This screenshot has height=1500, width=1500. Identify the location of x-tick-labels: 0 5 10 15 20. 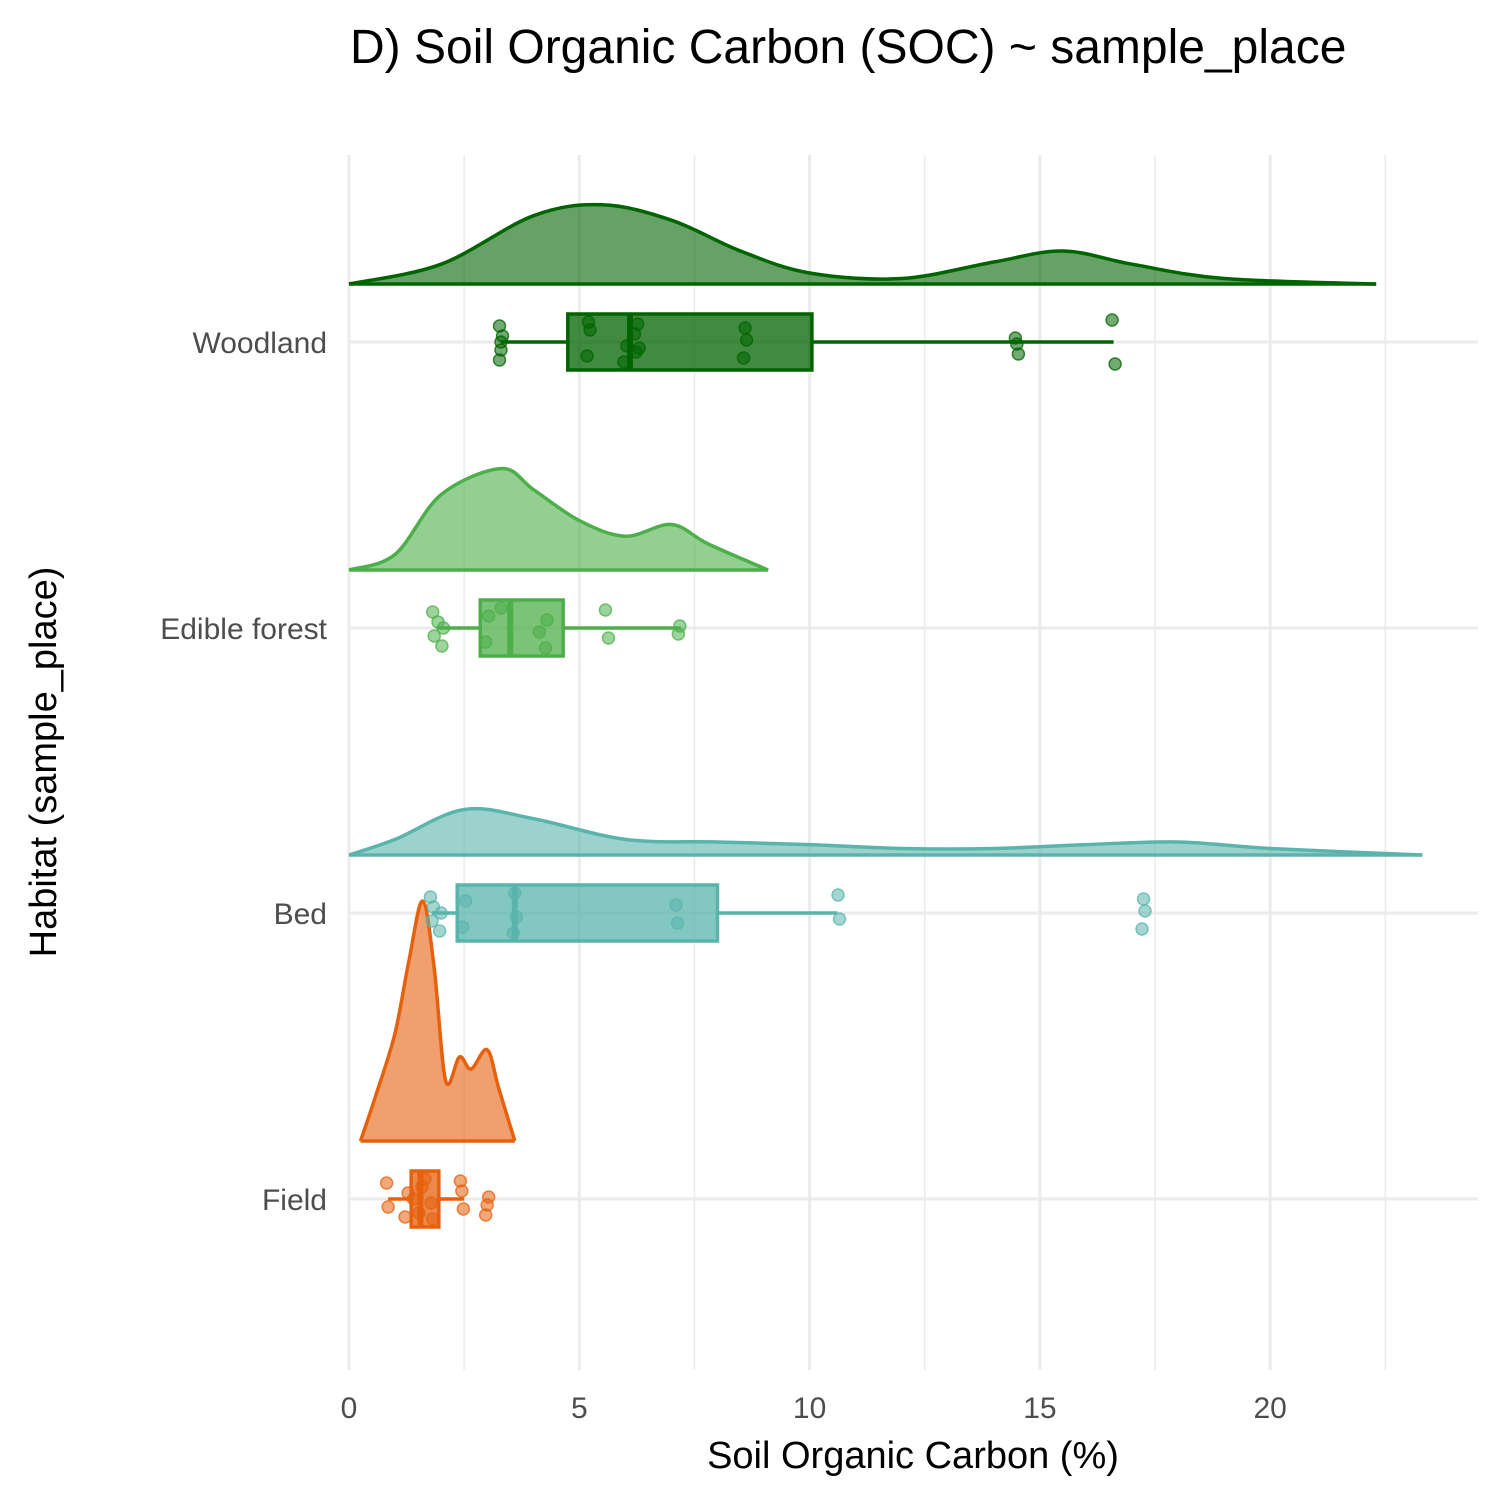
(814, 1408).